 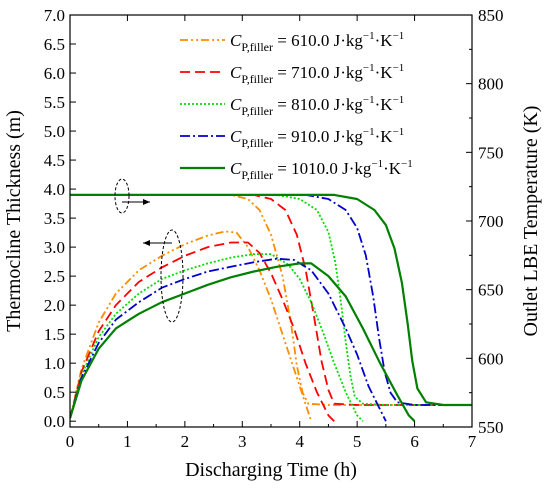 I want to click on x-tick-label: 0, so click(x=70, y=441).